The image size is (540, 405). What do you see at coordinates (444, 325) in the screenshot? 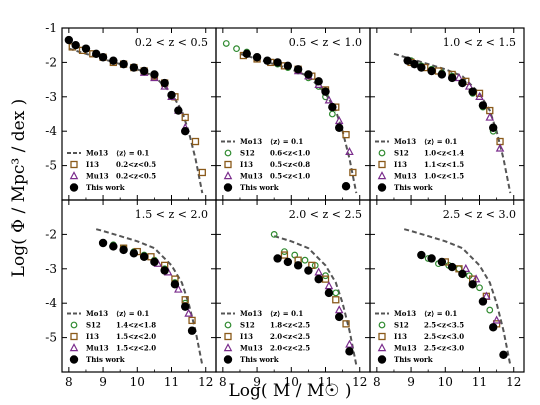
I see `legend-range: 2.5<z<3.5` at bounding box center [444, 325].